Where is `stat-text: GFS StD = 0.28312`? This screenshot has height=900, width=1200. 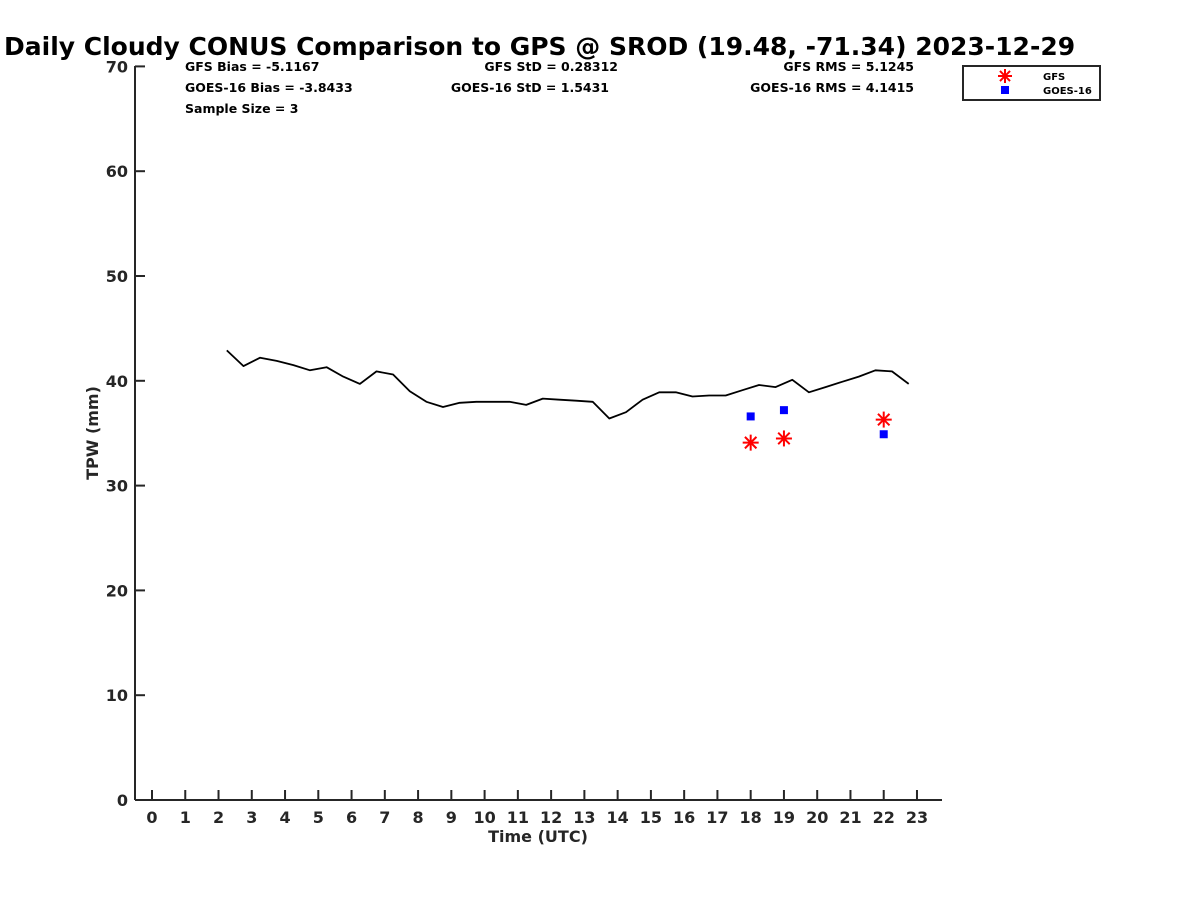 stat-text: GFS StD = 0.28312 is located at coordinates (551, 66).